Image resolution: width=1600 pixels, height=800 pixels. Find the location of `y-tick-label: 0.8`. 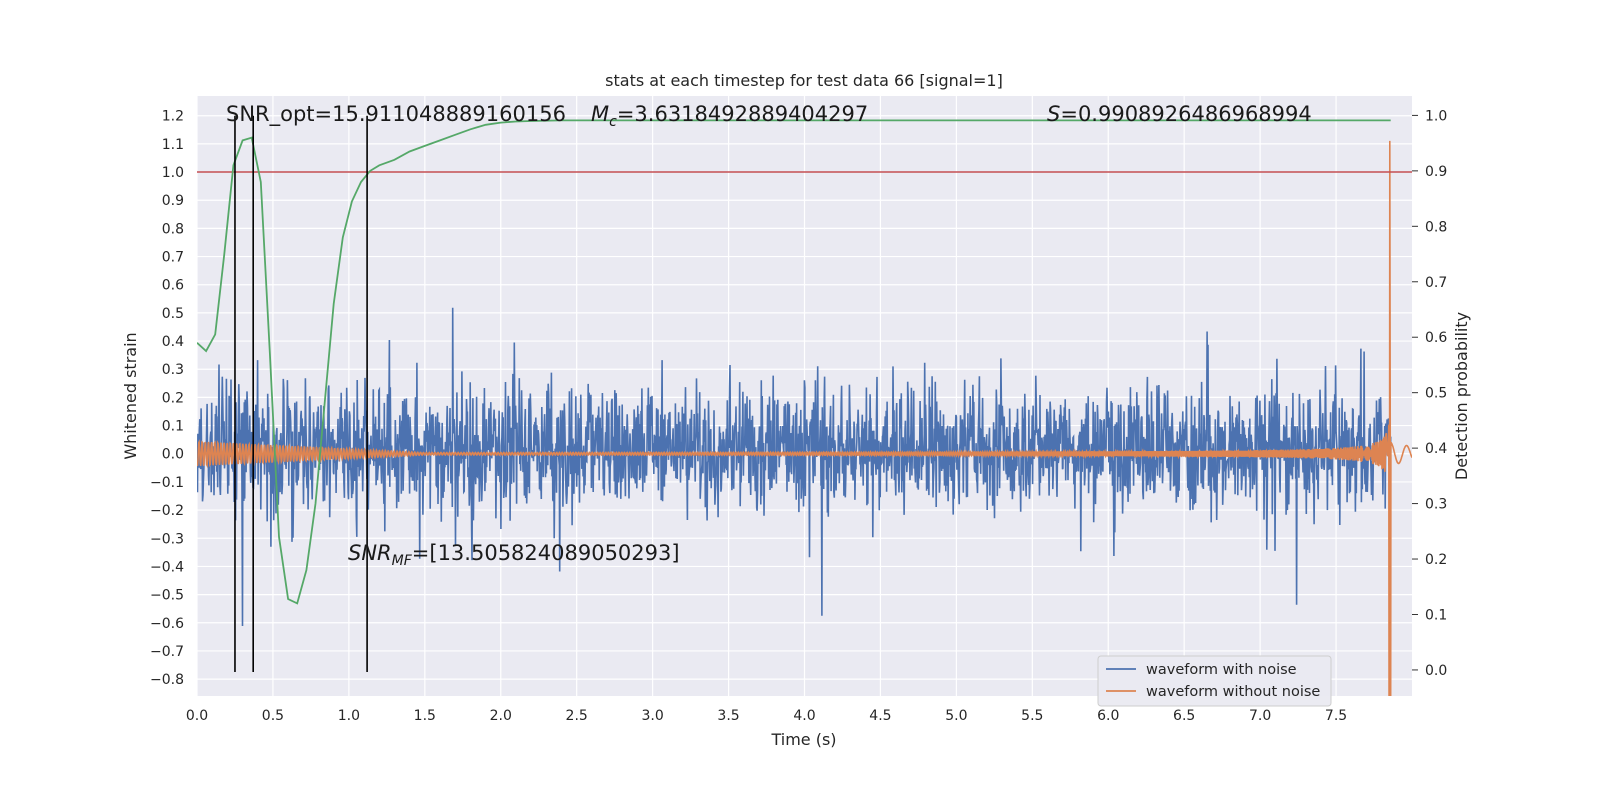

y-tick-label: 0.8 is located at coordinates (173, 229).